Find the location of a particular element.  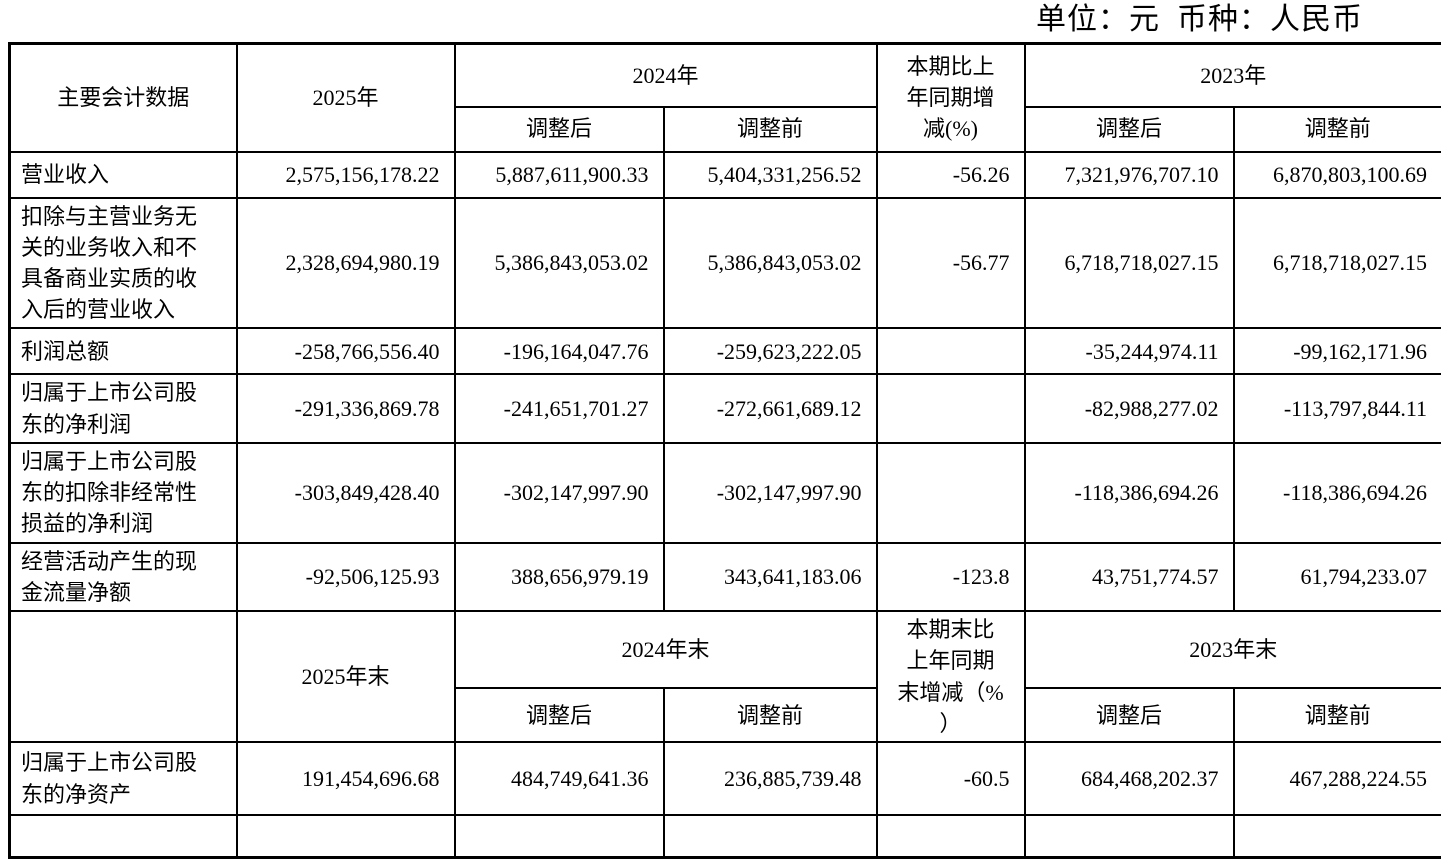

header-main-accounting-data: 主要会计数据 is located at coordinates (123, 98).